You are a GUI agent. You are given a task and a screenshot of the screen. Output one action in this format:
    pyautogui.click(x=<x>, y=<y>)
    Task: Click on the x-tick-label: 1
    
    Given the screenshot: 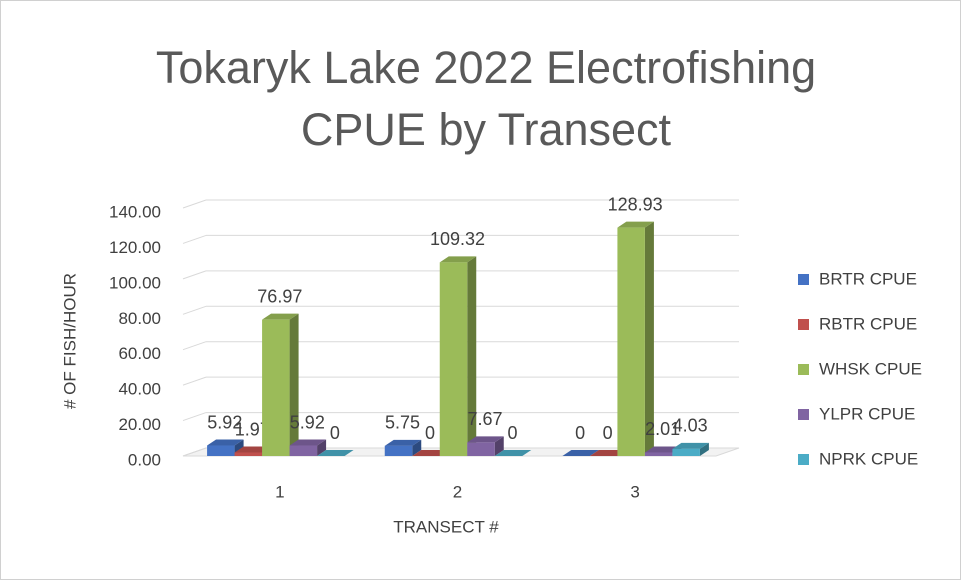 What is the action you would take?
    pyautogui.click(x=279, y=491)
    